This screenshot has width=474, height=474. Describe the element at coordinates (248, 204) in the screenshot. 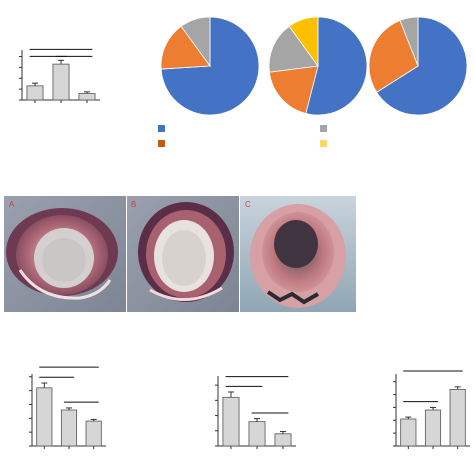

I see `photo-label-c: C` at that location.